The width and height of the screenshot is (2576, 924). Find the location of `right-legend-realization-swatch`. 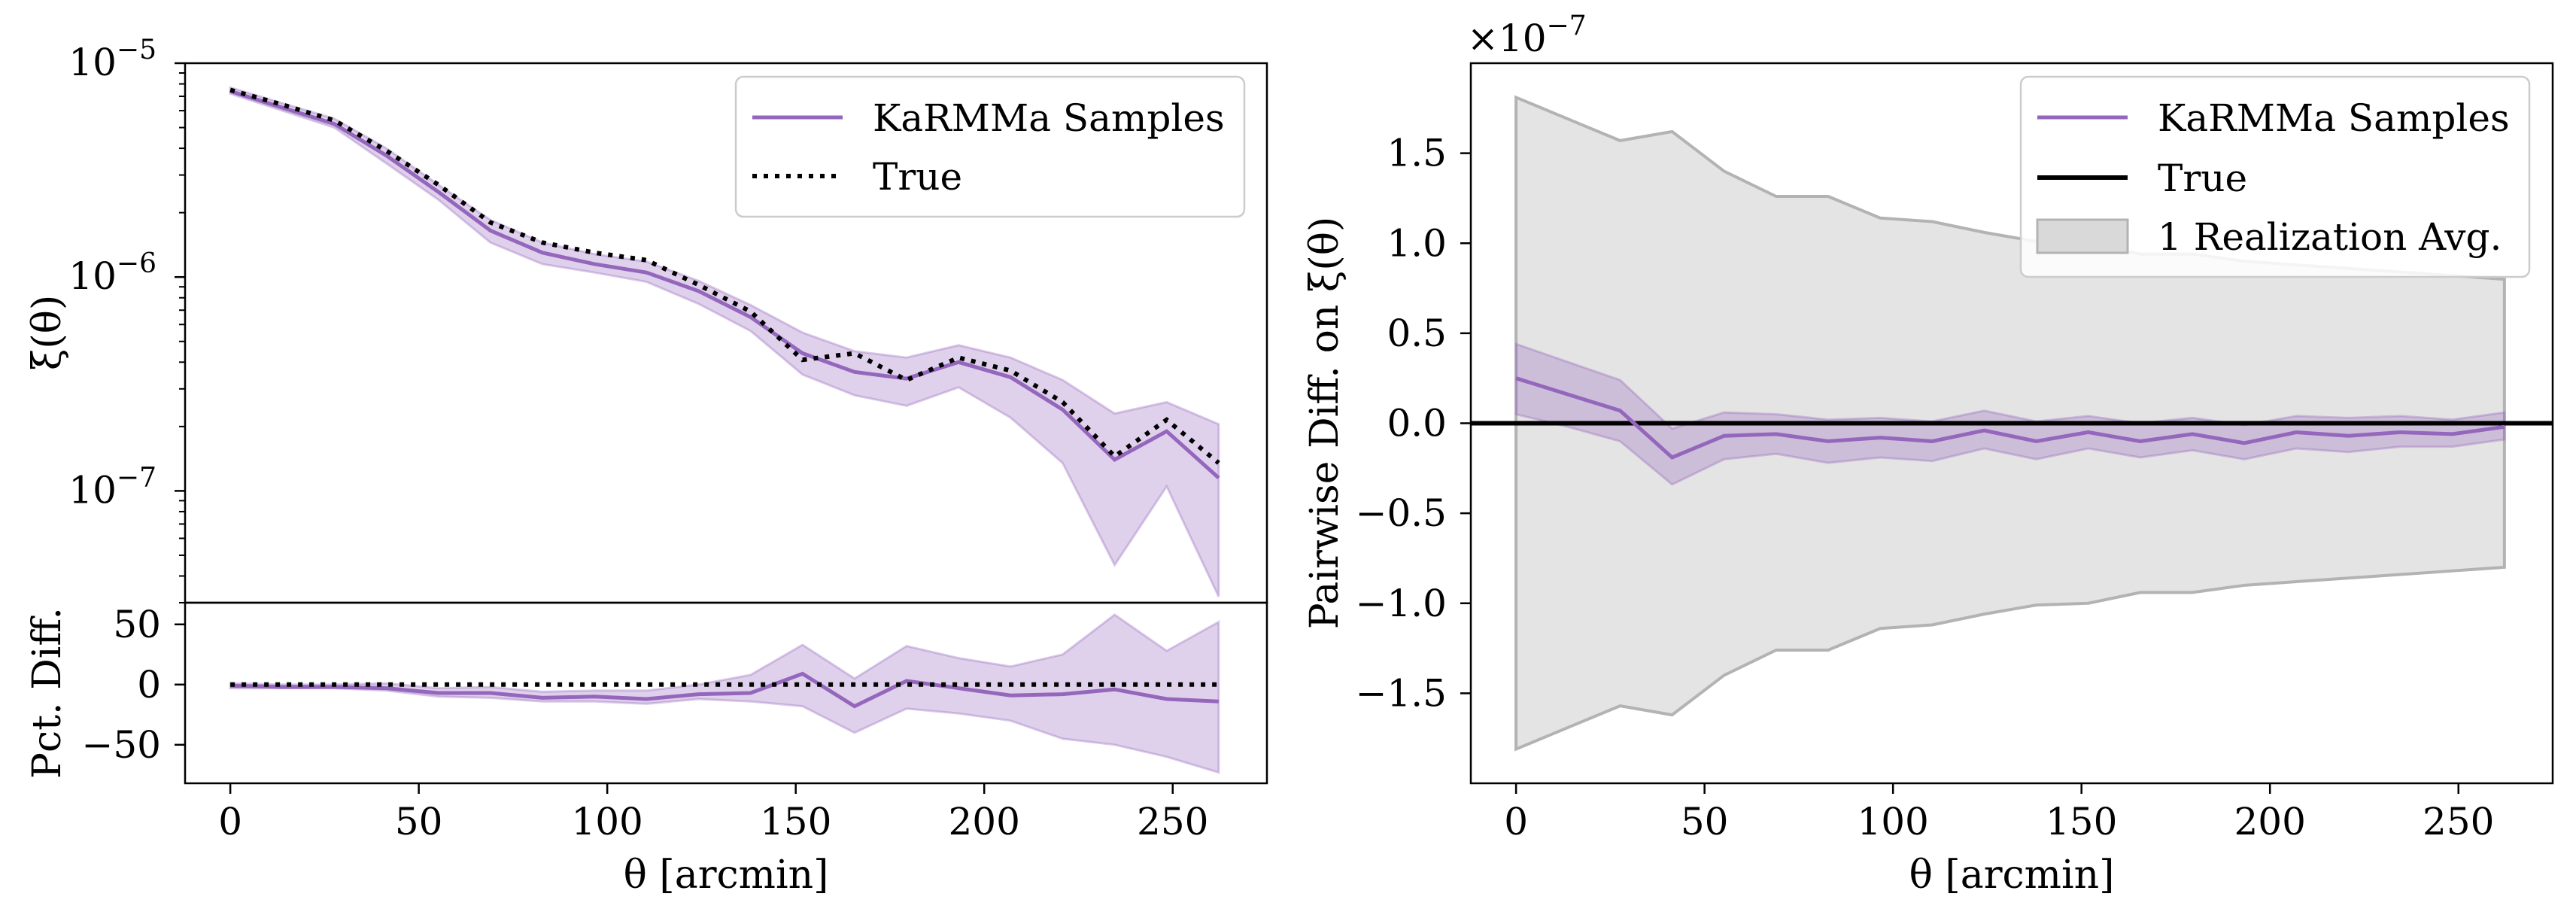

right-legend-realization-swatch is located at coordinates (2082, 236).